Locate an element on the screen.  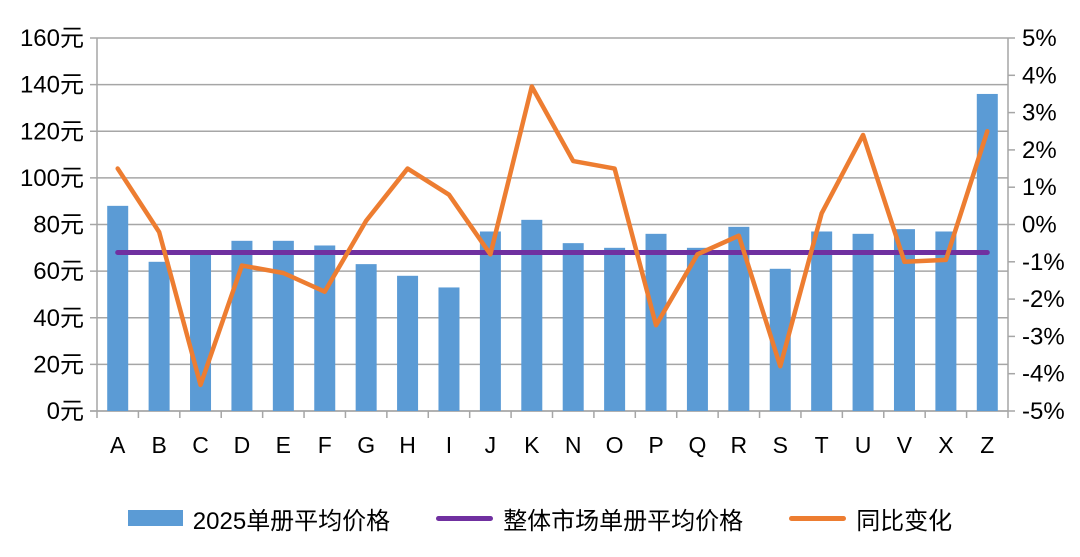
price-bar-R is located at coordinates (739, 318).